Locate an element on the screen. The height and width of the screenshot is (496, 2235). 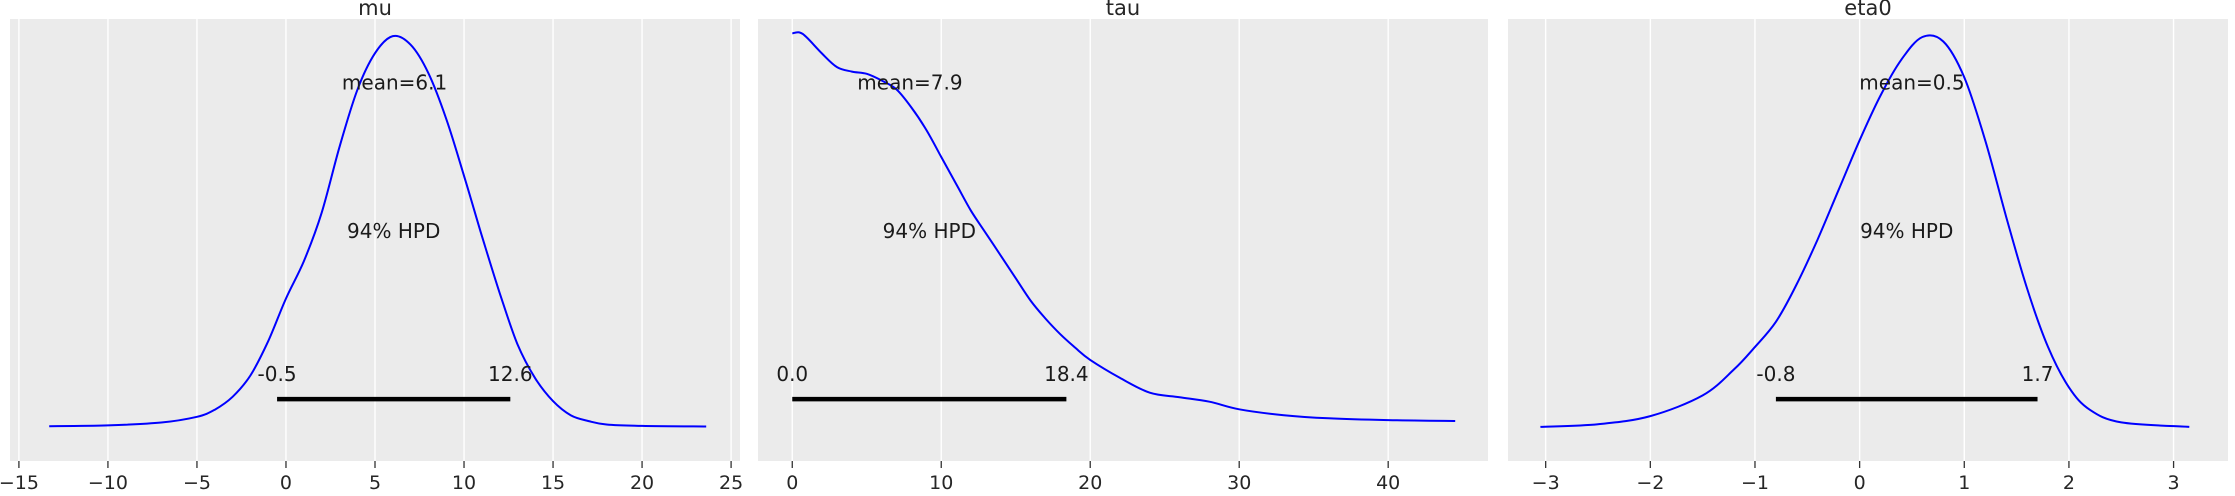
panel-title: tau is located at coordinates (1123, 10).